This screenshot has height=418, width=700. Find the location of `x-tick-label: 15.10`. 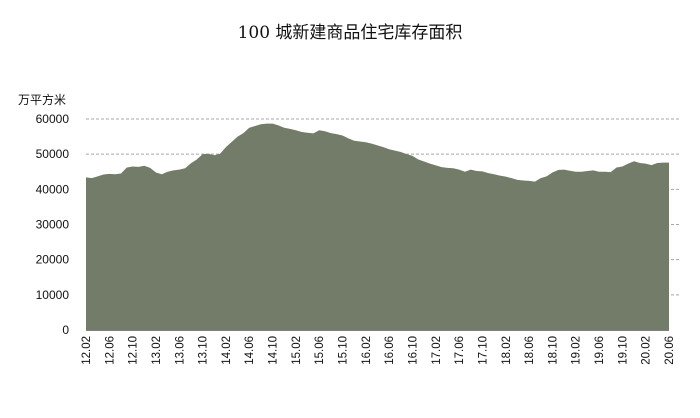

x-tick-label: 15.10 is located at coordinates (344, 350).